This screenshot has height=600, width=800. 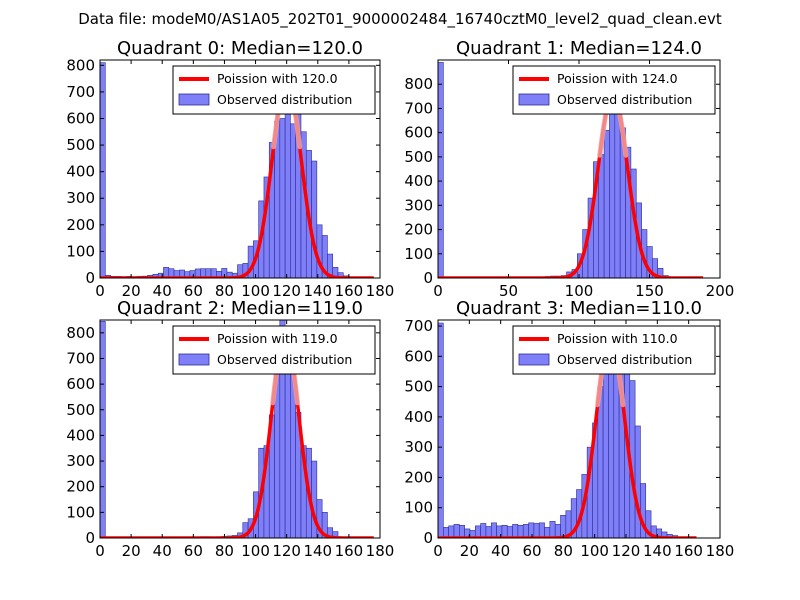 I want to click on x-tick-label: 180, so click(x=720, y=551).